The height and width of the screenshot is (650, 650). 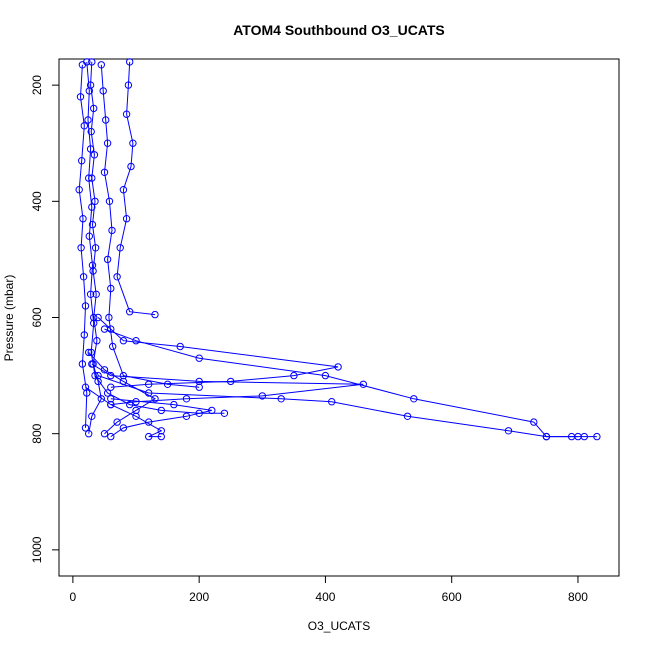 What do you see at coordinates (9, 318) in the screenshot?
I see `y-axis-label: Pressure (mbar)` at bounding box center [9, 318].